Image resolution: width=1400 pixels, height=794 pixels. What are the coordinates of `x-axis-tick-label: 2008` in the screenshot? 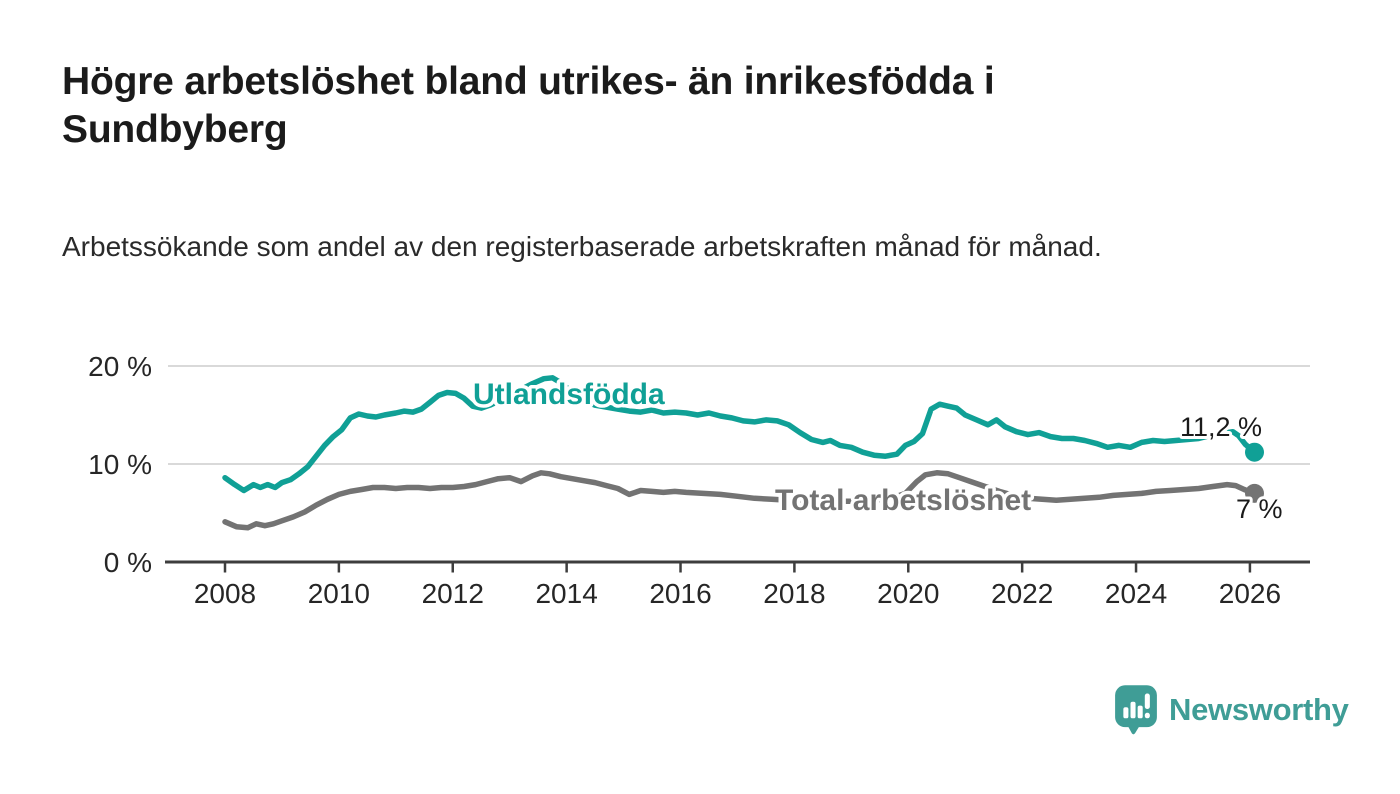 It's located at (225, 593).